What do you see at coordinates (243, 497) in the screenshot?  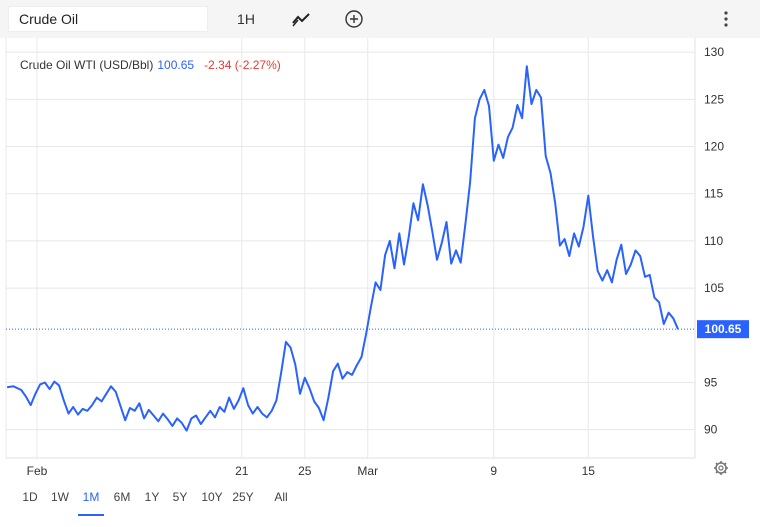 I see `range-button-25y: 25Y` at bounding box center [243, 497].